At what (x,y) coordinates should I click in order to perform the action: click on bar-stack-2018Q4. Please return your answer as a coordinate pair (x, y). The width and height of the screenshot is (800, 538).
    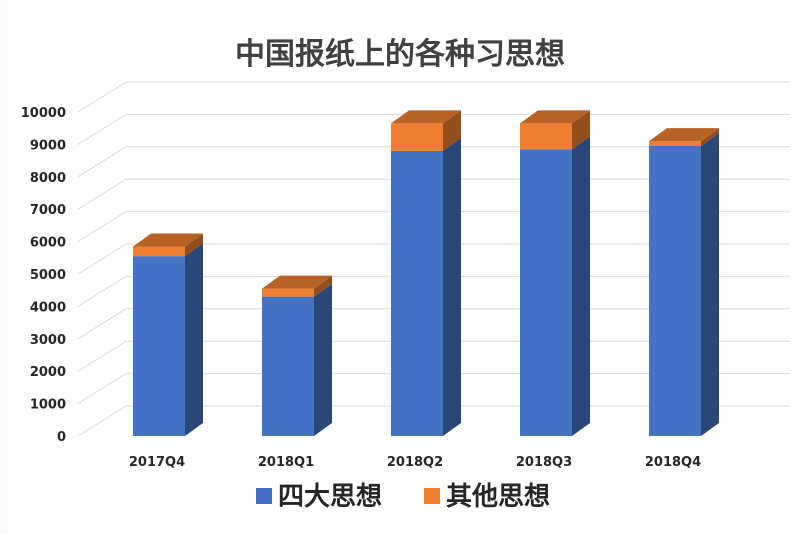
    Looking at the image, I should click on (684, 282).